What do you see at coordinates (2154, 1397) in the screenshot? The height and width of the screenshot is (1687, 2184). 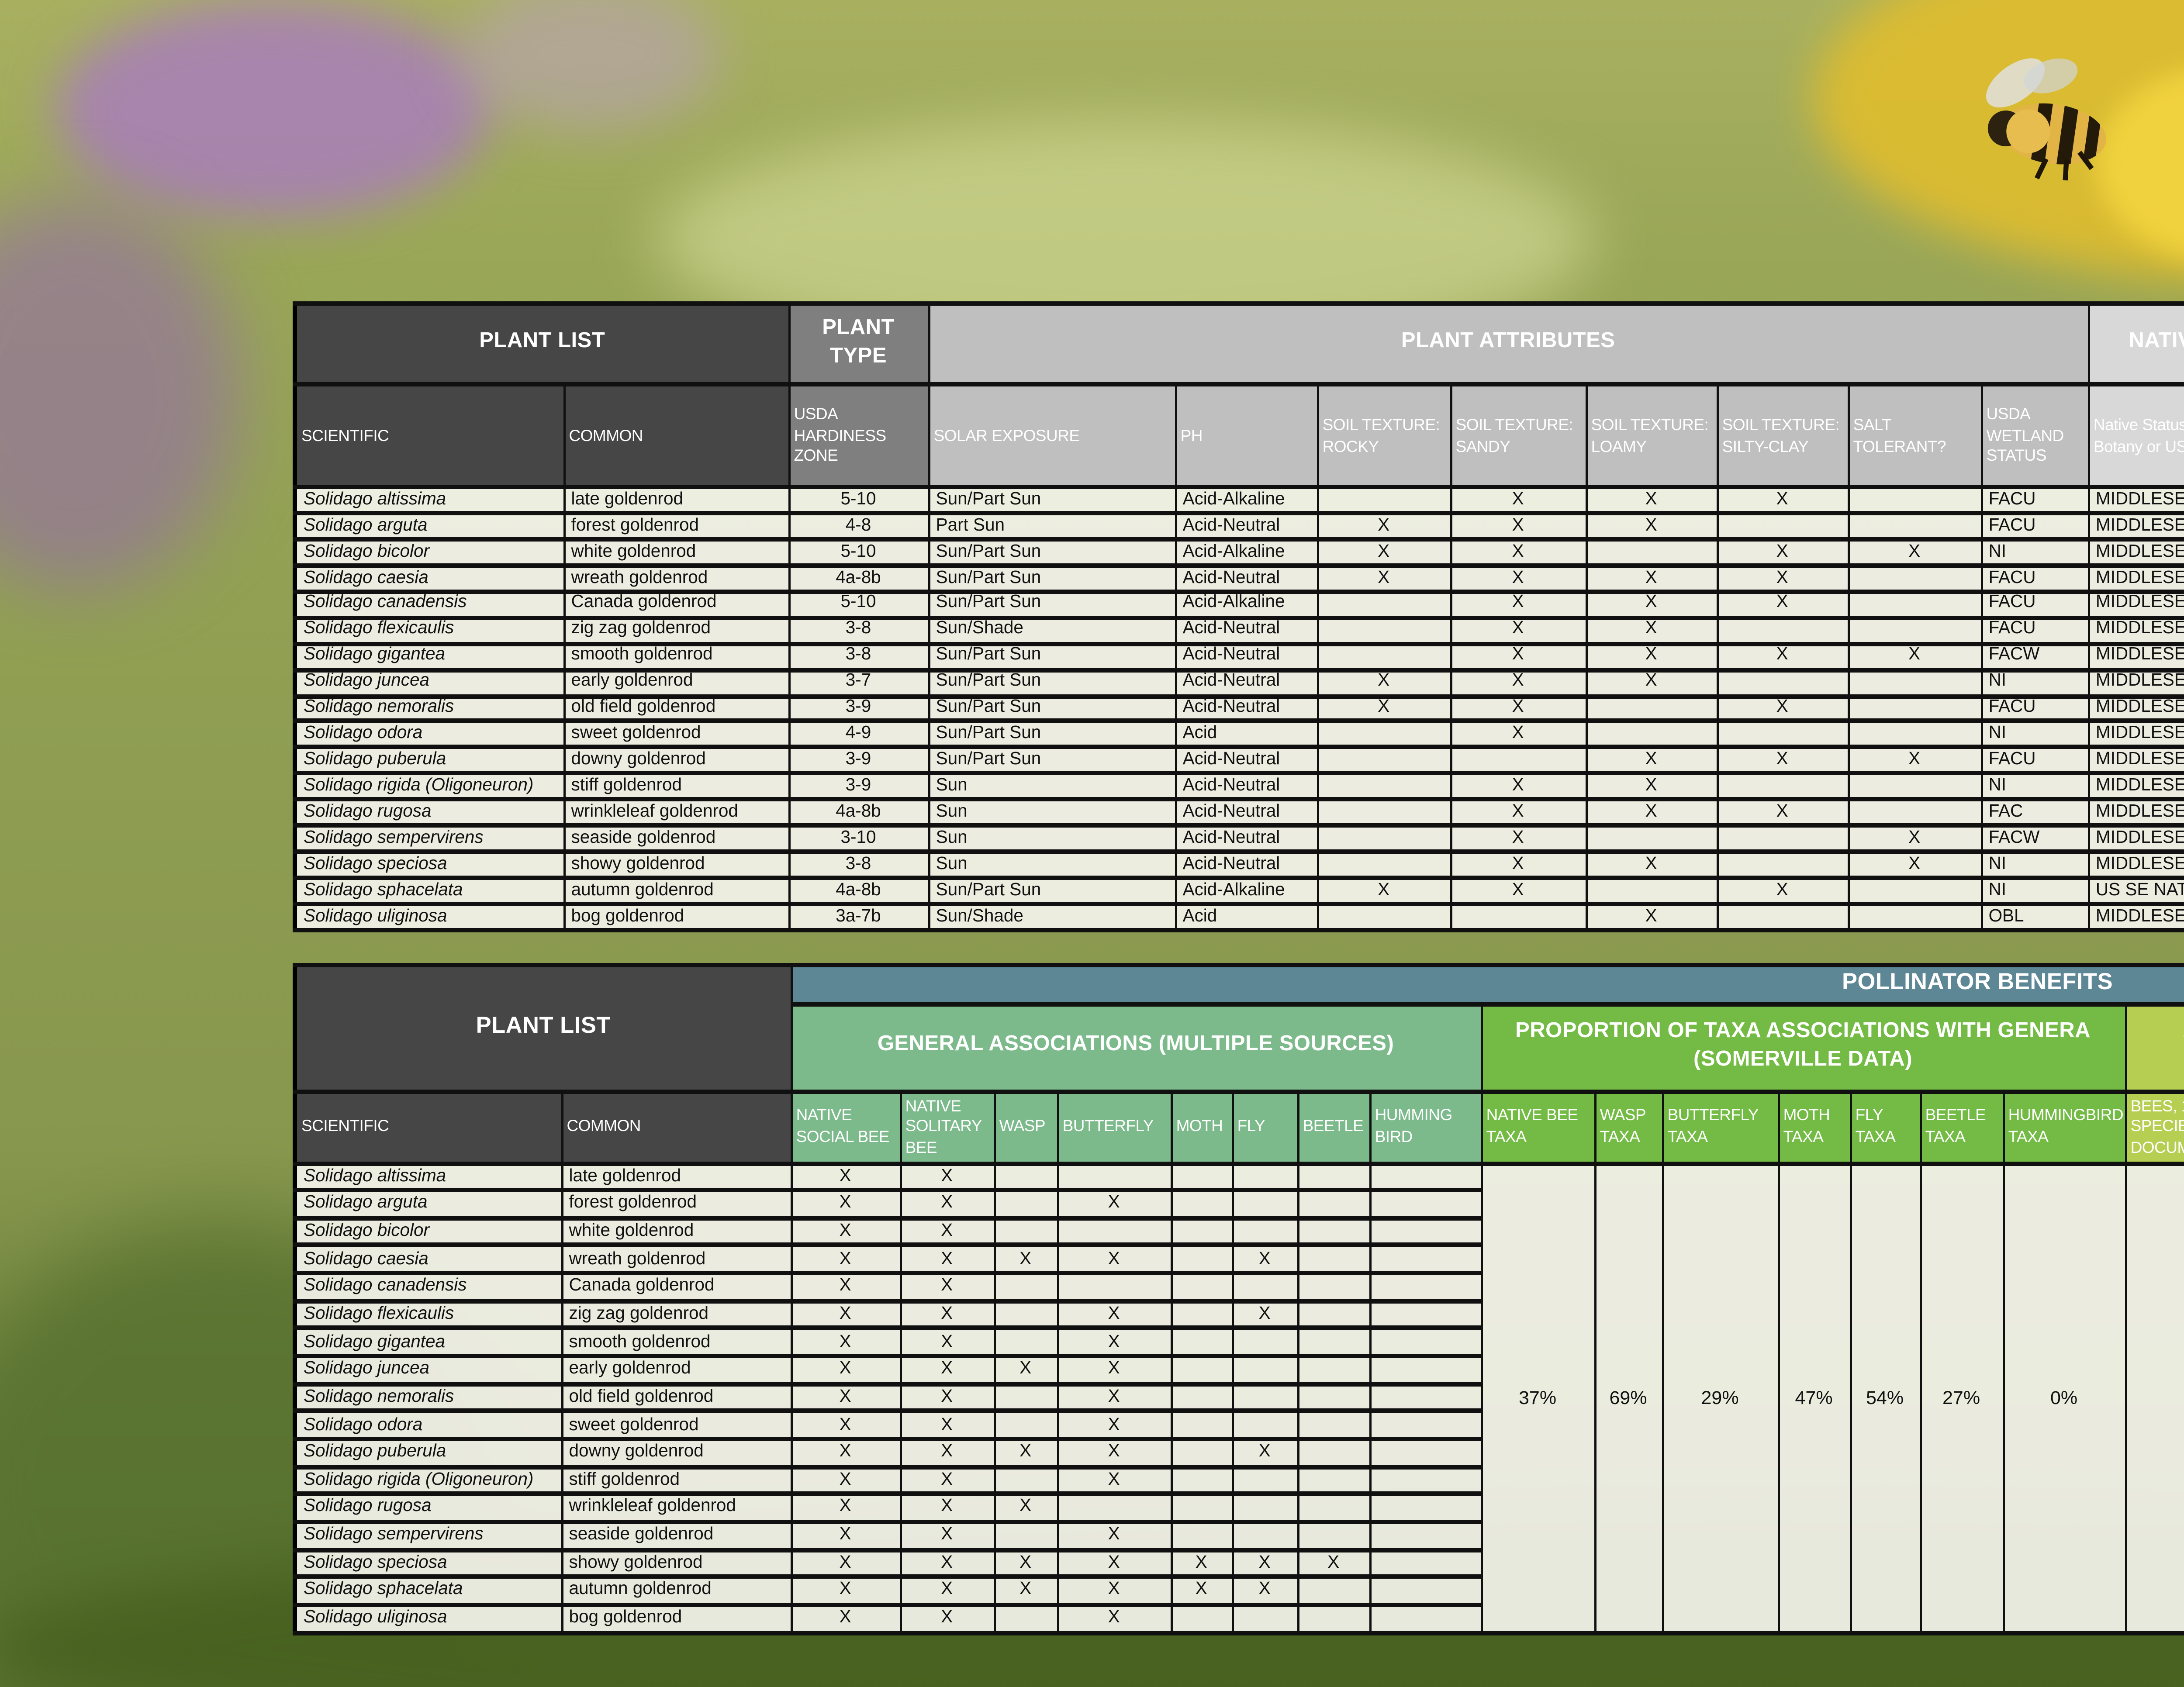 I see `value-bees-total: 41` at bounding box center [2154, 1397].